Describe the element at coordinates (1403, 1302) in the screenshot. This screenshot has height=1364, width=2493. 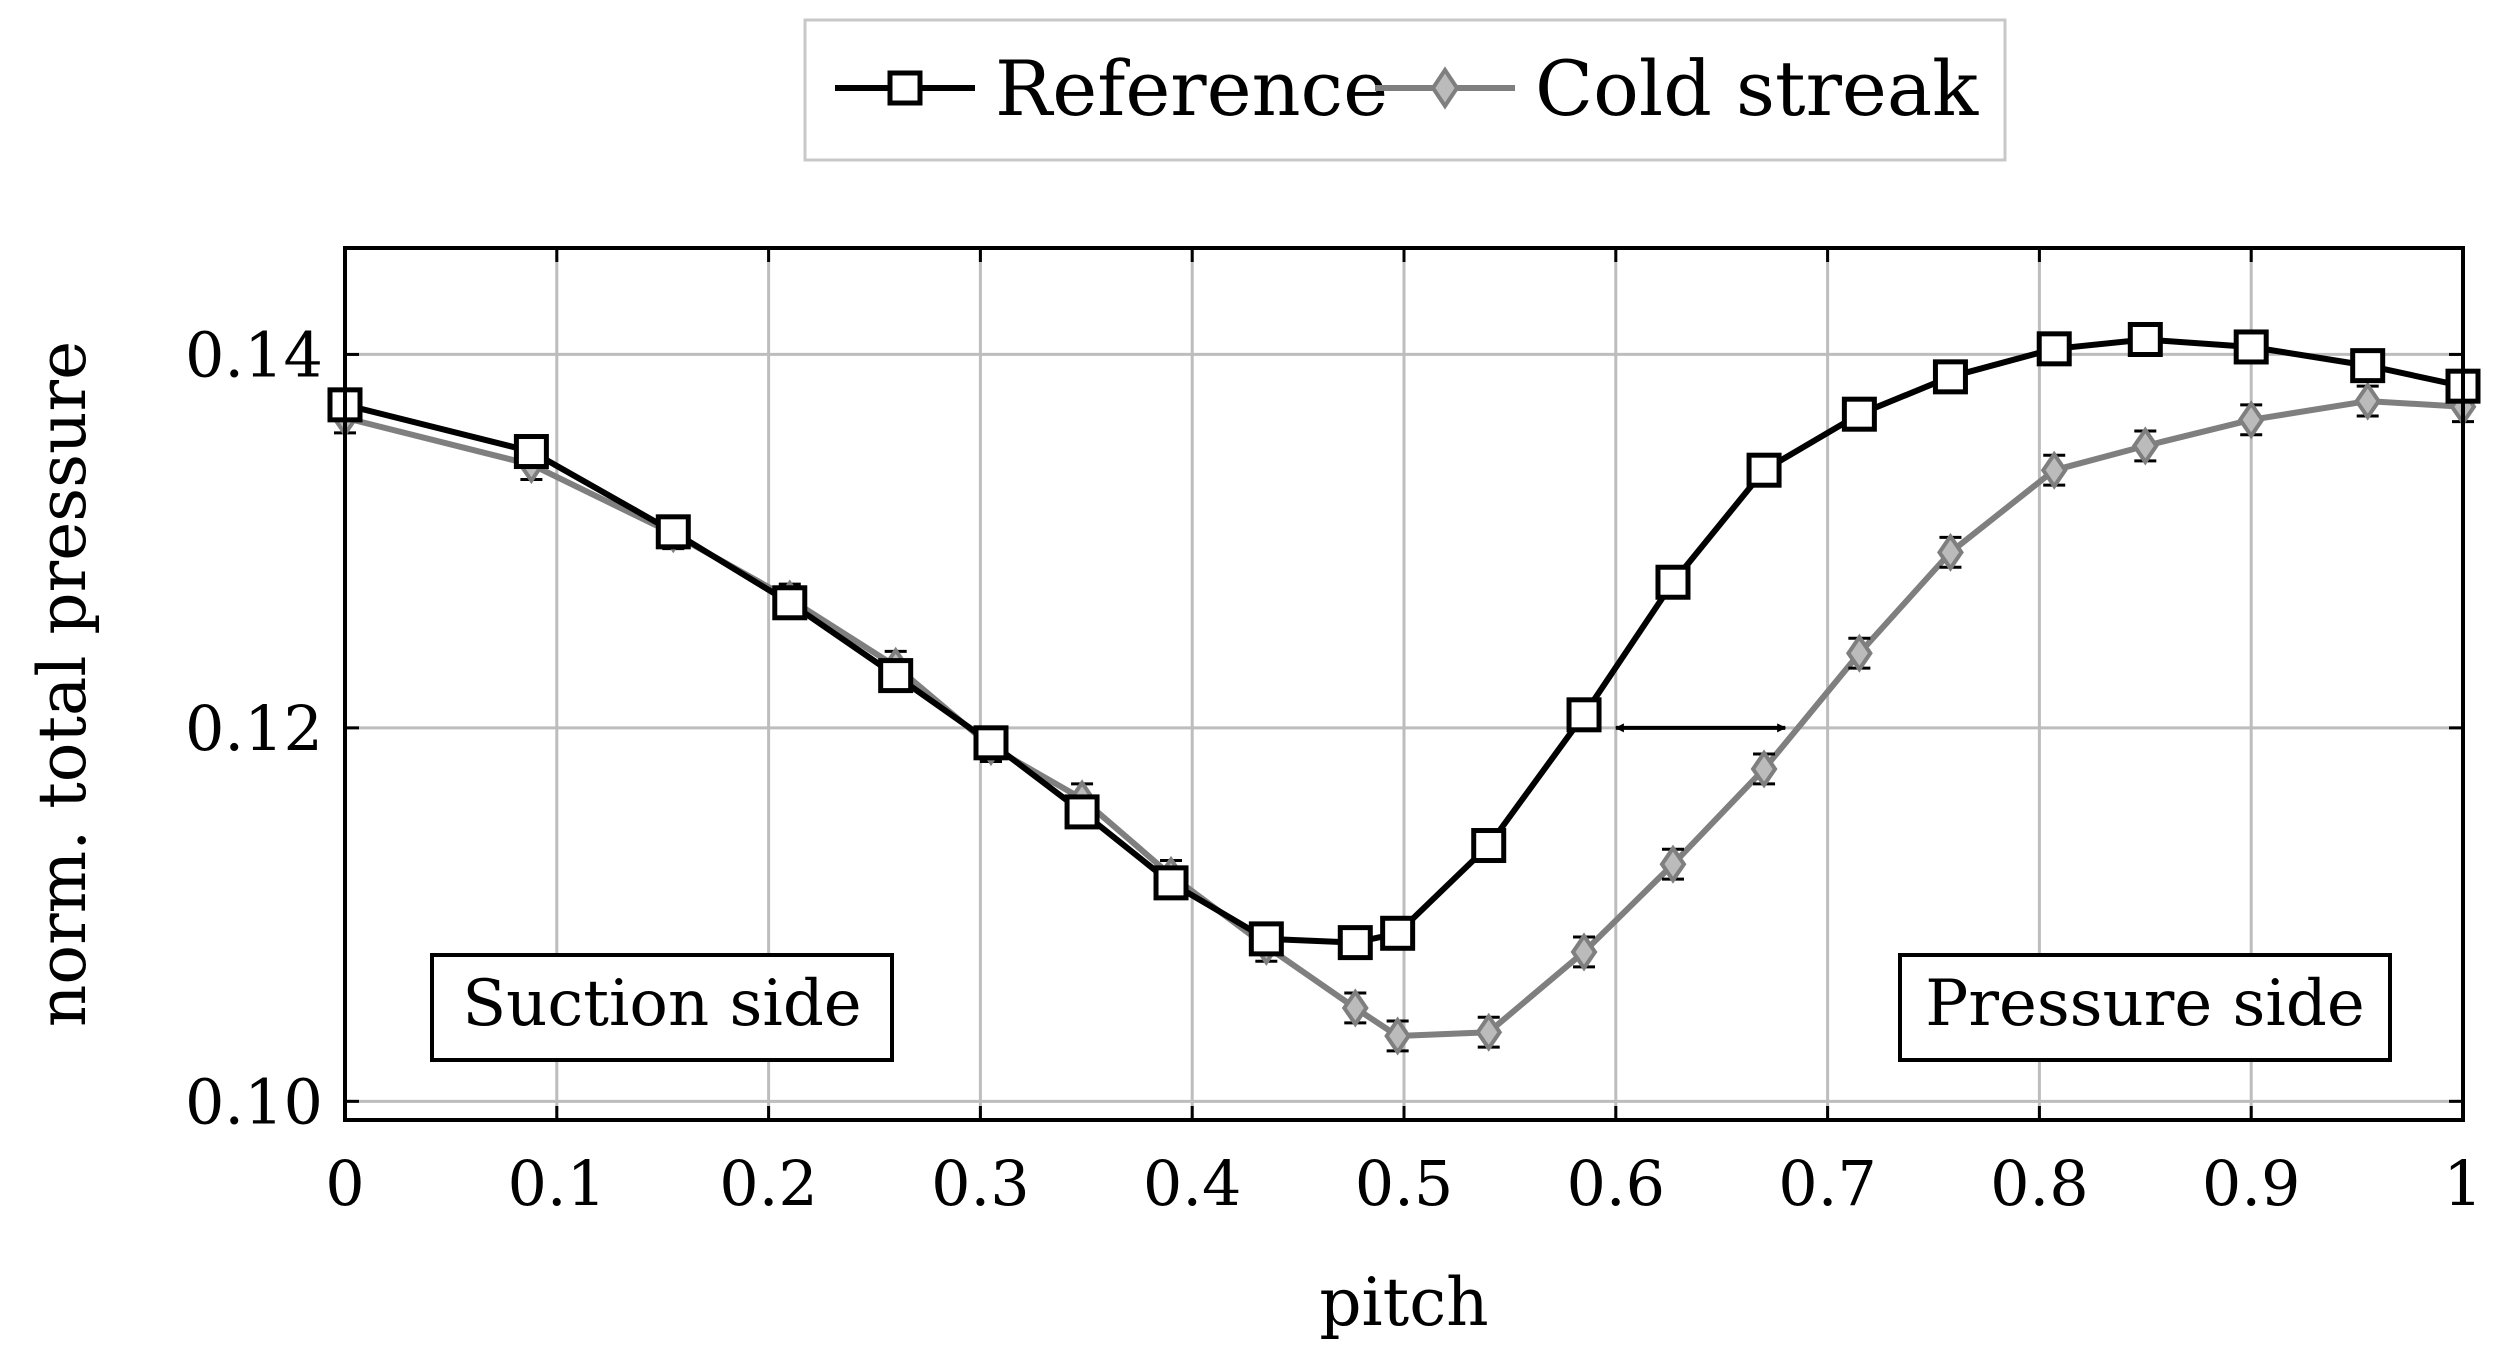
I see `x-axis-label: pitch` at that location.